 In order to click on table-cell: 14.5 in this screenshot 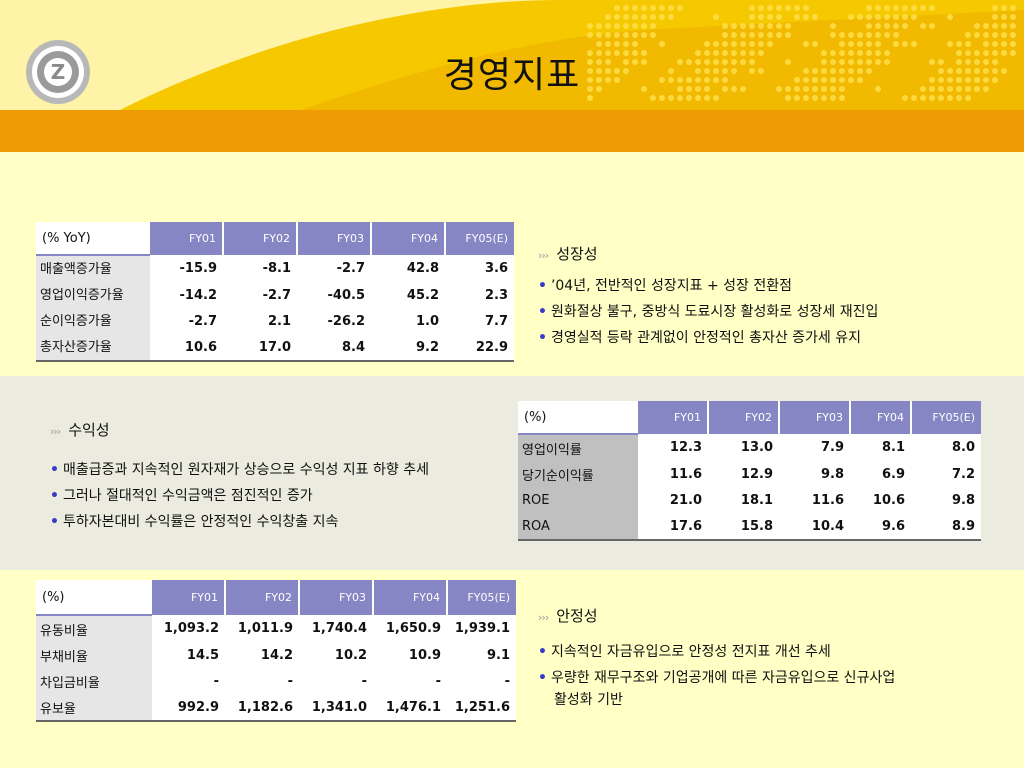, I will do `click(202, 655)`.